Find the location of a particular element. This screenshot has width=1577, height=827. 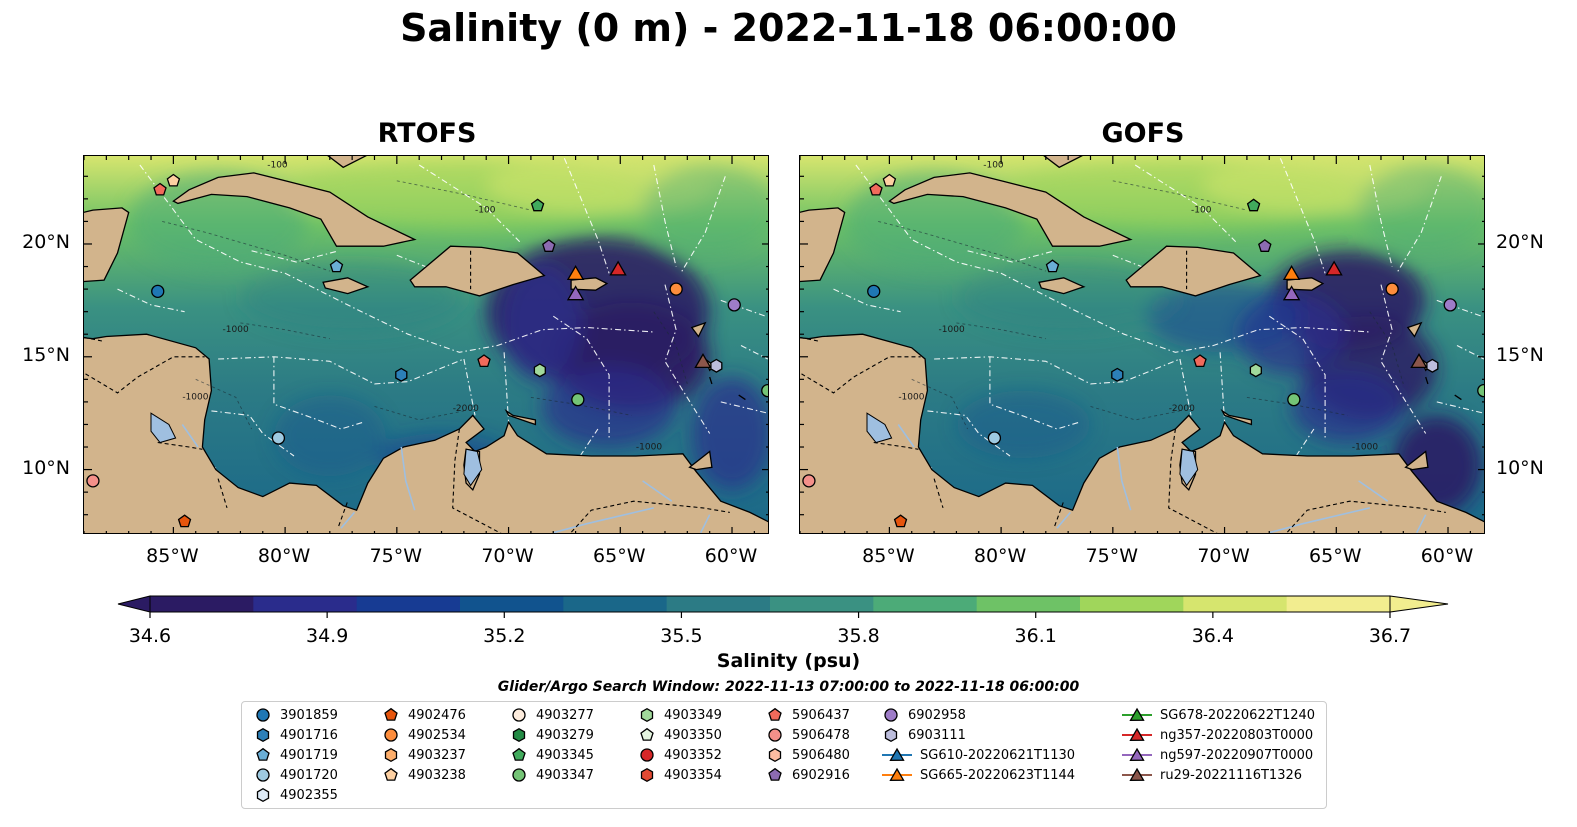

legend-item-label: 4903350 is located at coordinates (693, 735).